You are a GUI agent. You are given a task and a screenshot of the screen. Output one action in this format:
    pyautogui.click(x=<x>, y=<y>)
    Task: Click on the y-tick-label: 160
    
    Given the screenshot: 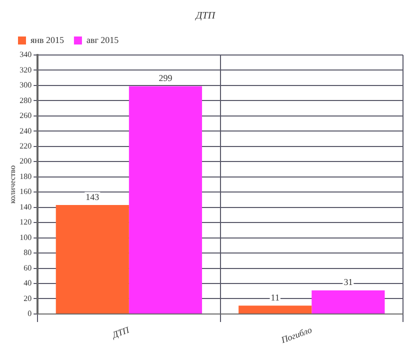 What is the action you would take?
    pyautogui.click(x=26, y=191)
    